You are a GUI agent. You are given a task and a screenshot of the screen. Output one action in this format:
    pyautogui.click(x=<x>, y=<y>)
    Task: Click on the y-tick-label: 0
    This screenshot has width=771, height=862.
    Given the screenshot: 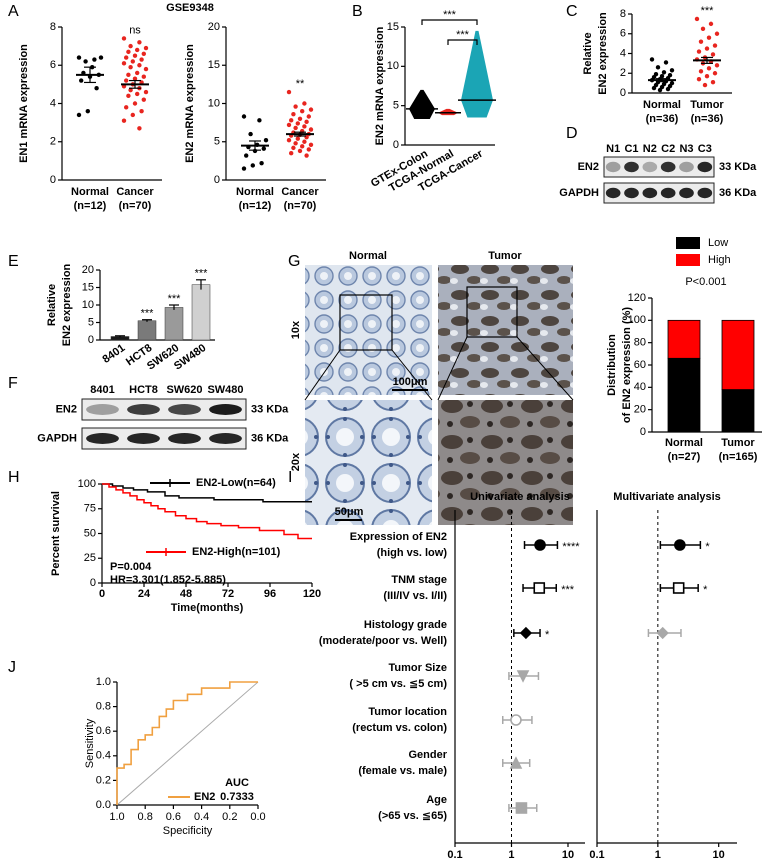 What is the action you would take?
    pyautogui.click(x=643, y=432)
    